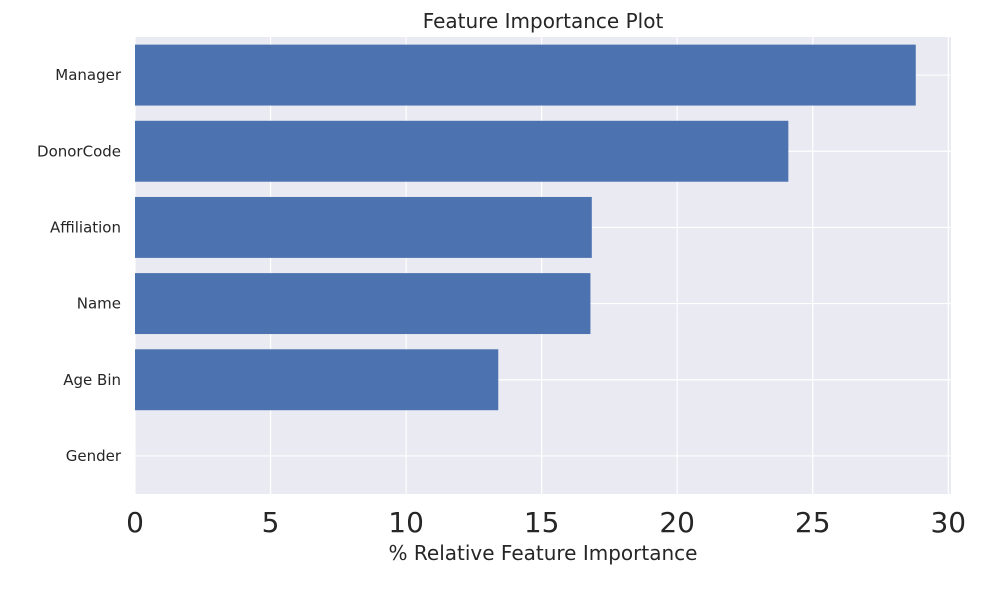 This screenshot has height=600, width=1000. Describe the element at coordinates (79, 151) in the screenshot. I see `y-tick-label: DonorCode` at that location.